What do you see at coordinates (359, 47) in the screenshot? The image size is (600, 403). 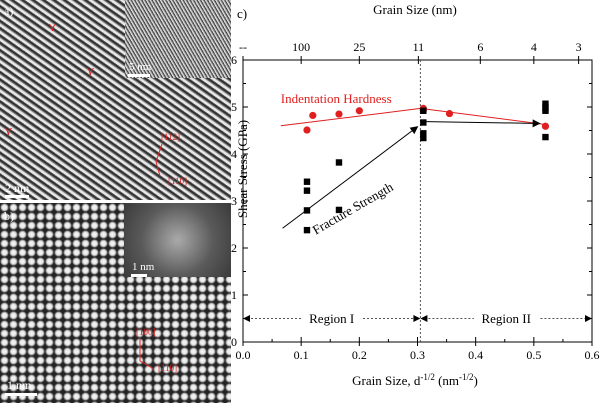 I see `top-tick-label: 25` at bounding box center [359, 47].